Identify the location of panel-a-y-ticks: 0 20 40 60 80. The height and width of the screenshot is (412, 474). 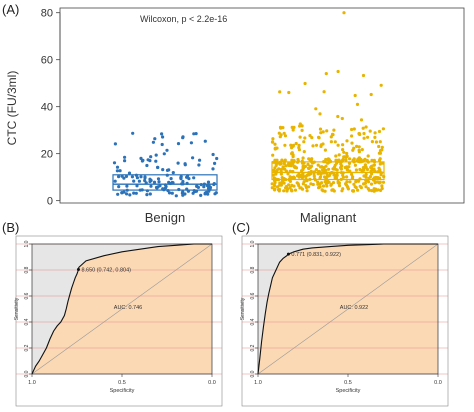
(51, 108).